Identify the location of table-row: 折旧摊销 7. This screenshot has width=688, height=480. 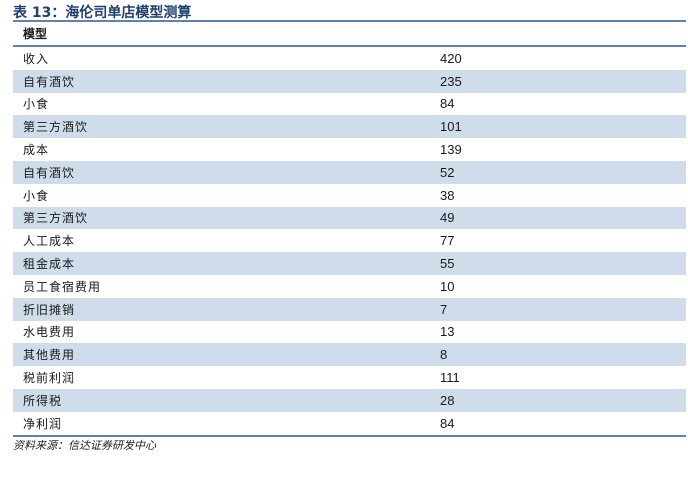
(349, 309).